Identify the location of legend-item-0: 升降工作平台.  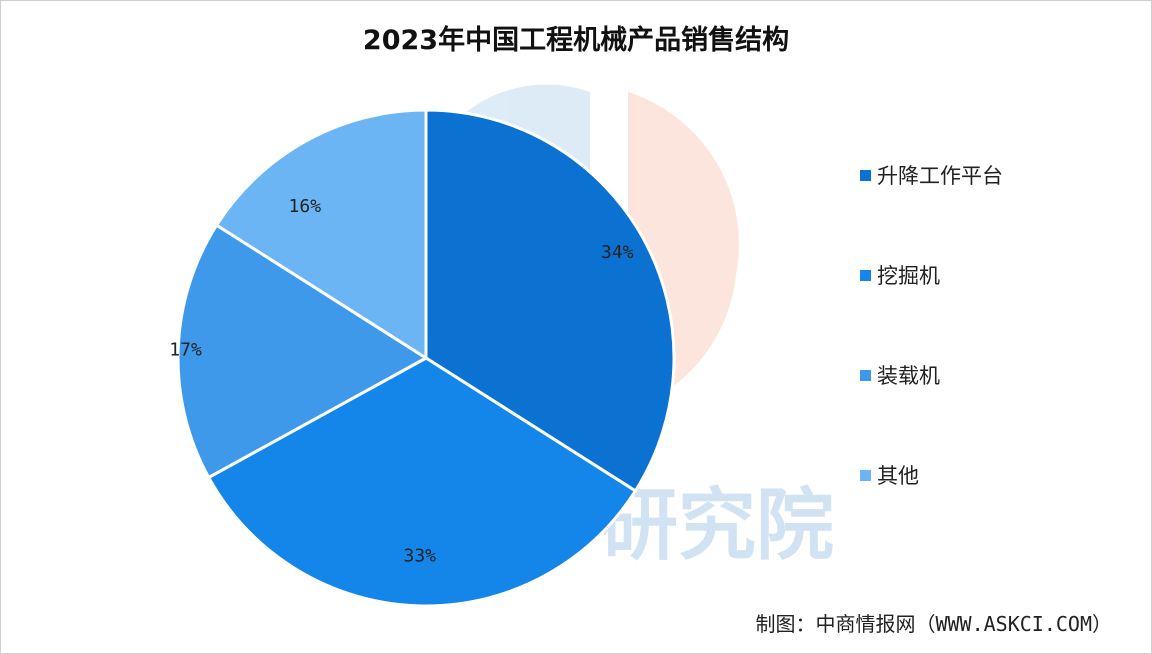
(931, 175).